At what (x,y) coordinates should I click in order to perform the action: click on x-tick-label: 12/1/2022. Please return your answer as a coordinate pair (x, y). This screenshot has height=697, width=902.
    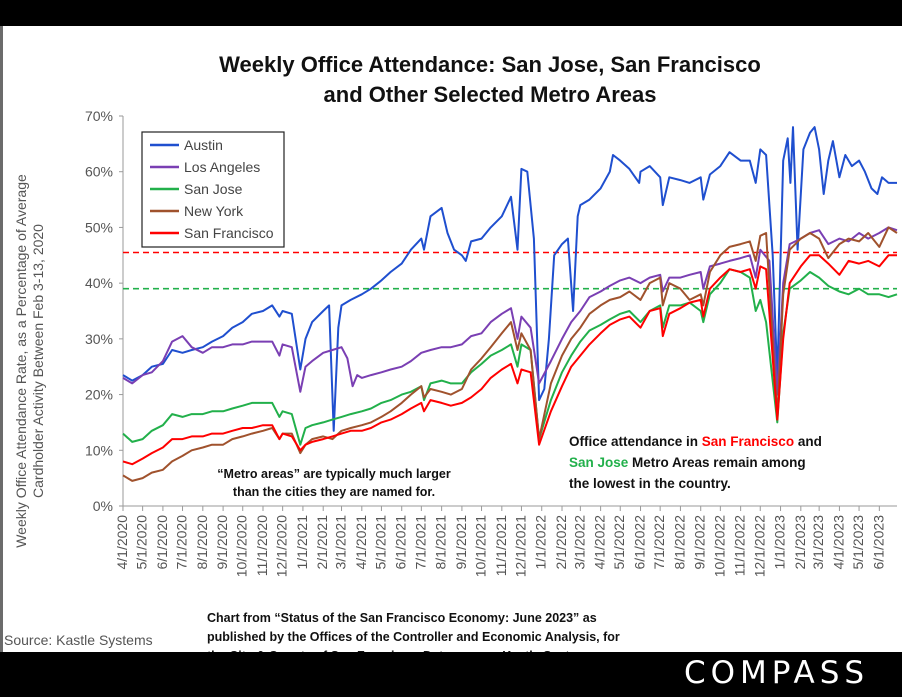
    Looking at the image, I should click on (759, 546).